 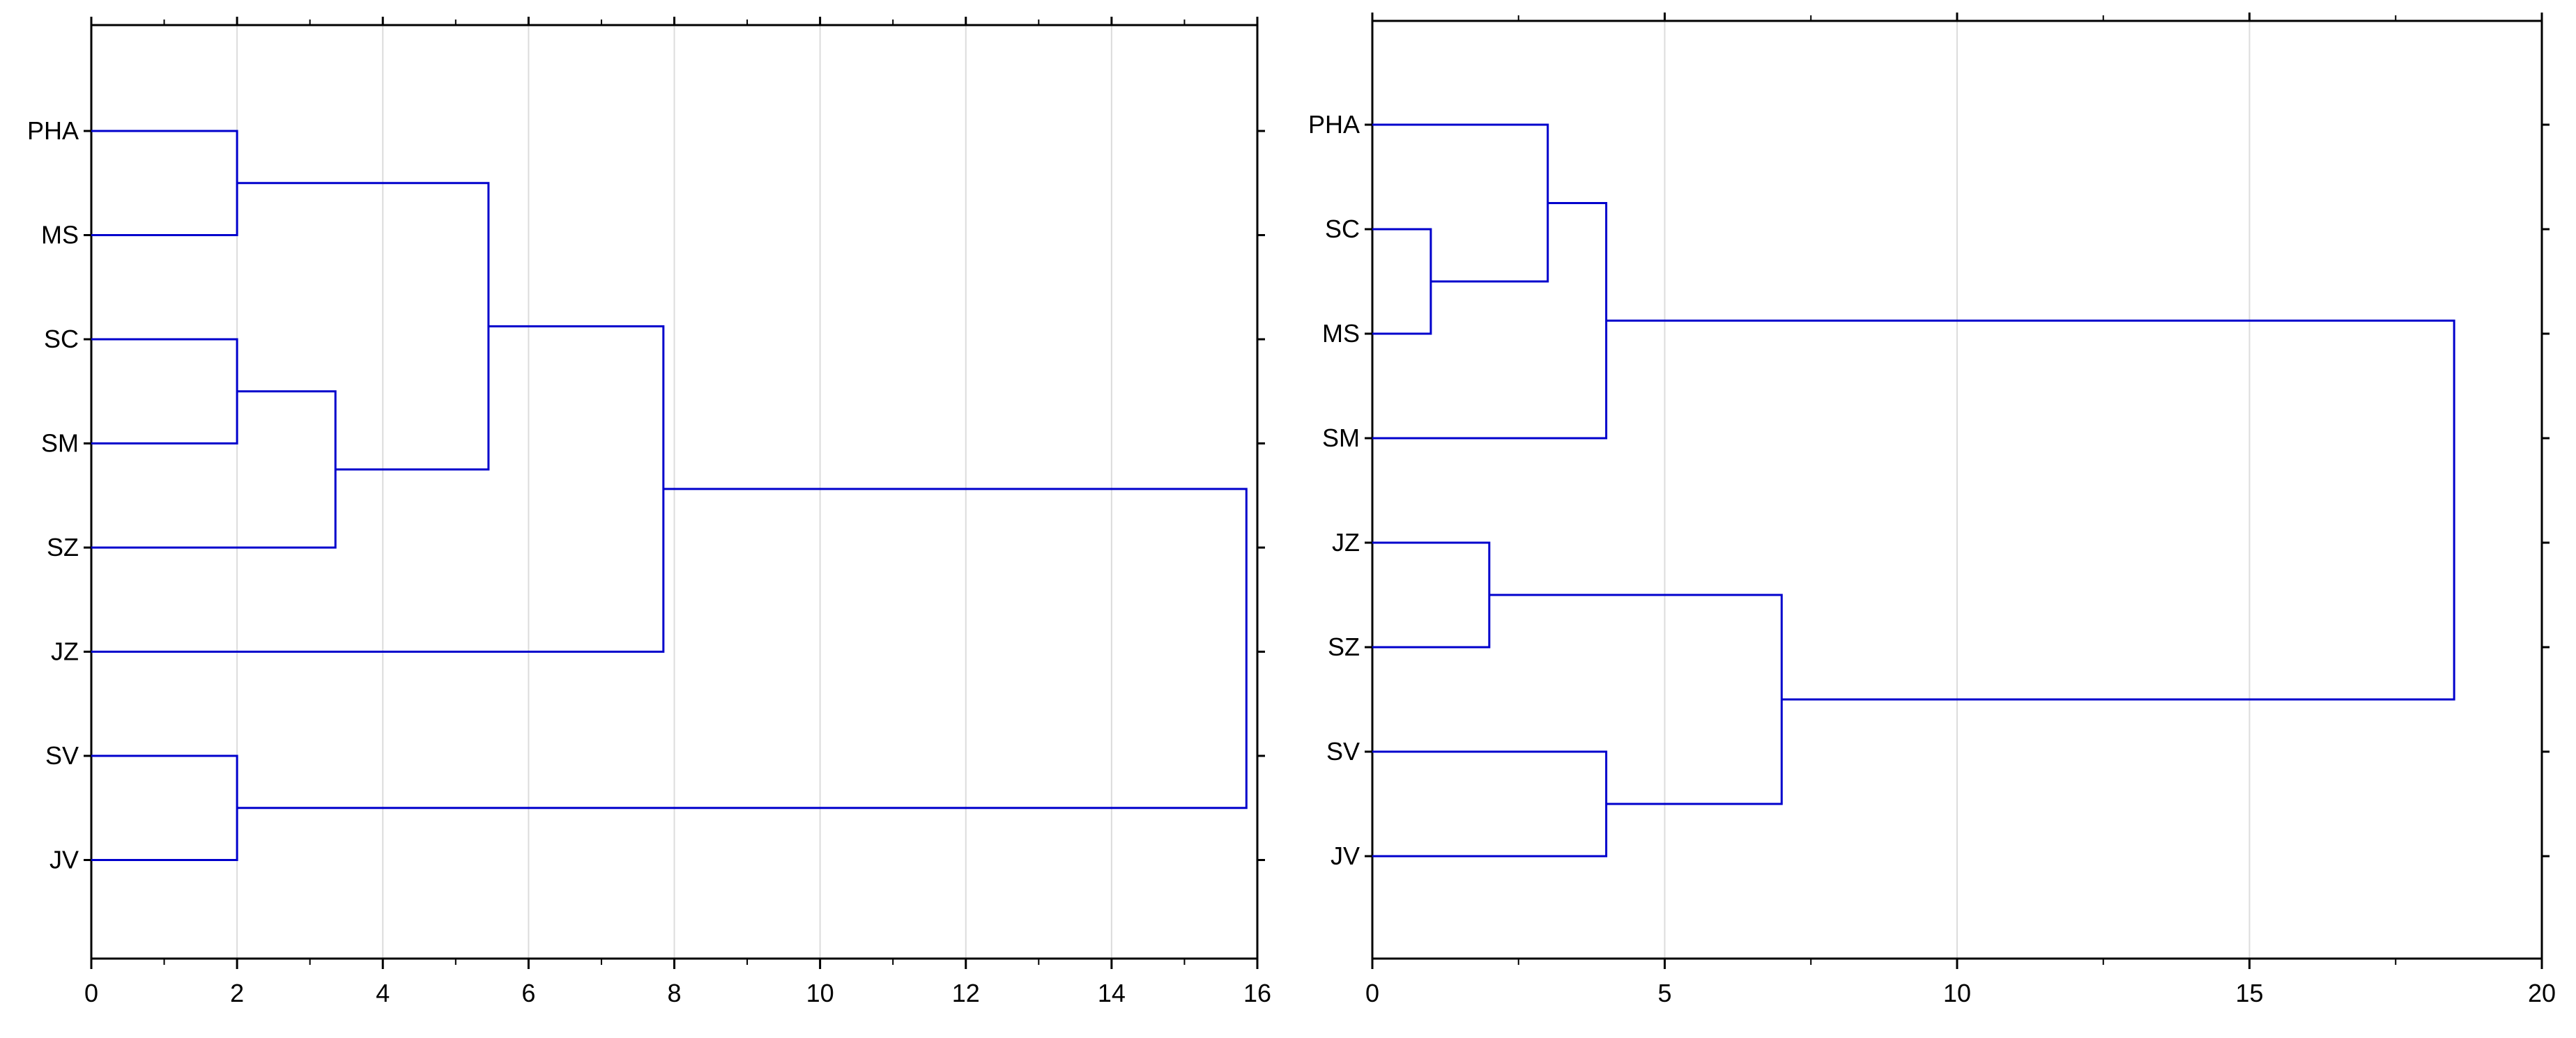 I want to click on x-tick-label: 20, so click(x=2542, y=993).